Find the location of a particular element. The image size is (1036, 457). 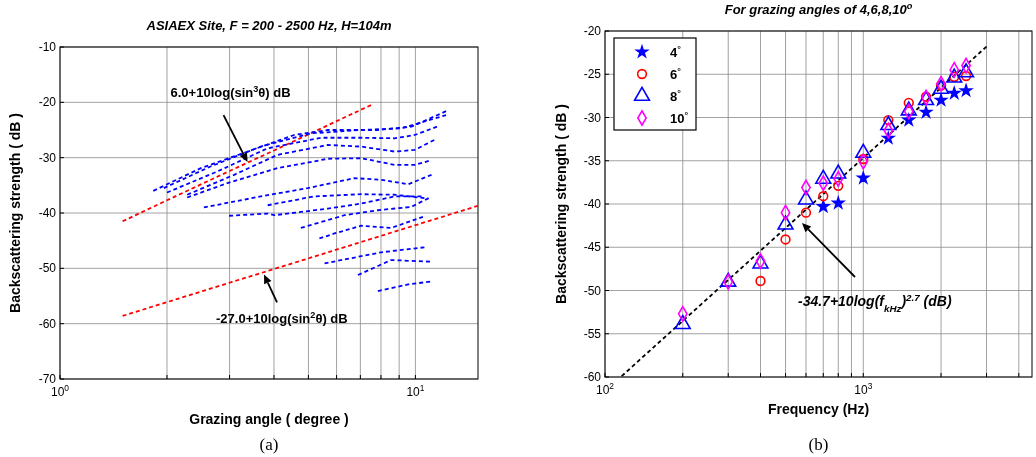

x-tick-label: 10$^{2}$ is located at coordinates (605, 389).